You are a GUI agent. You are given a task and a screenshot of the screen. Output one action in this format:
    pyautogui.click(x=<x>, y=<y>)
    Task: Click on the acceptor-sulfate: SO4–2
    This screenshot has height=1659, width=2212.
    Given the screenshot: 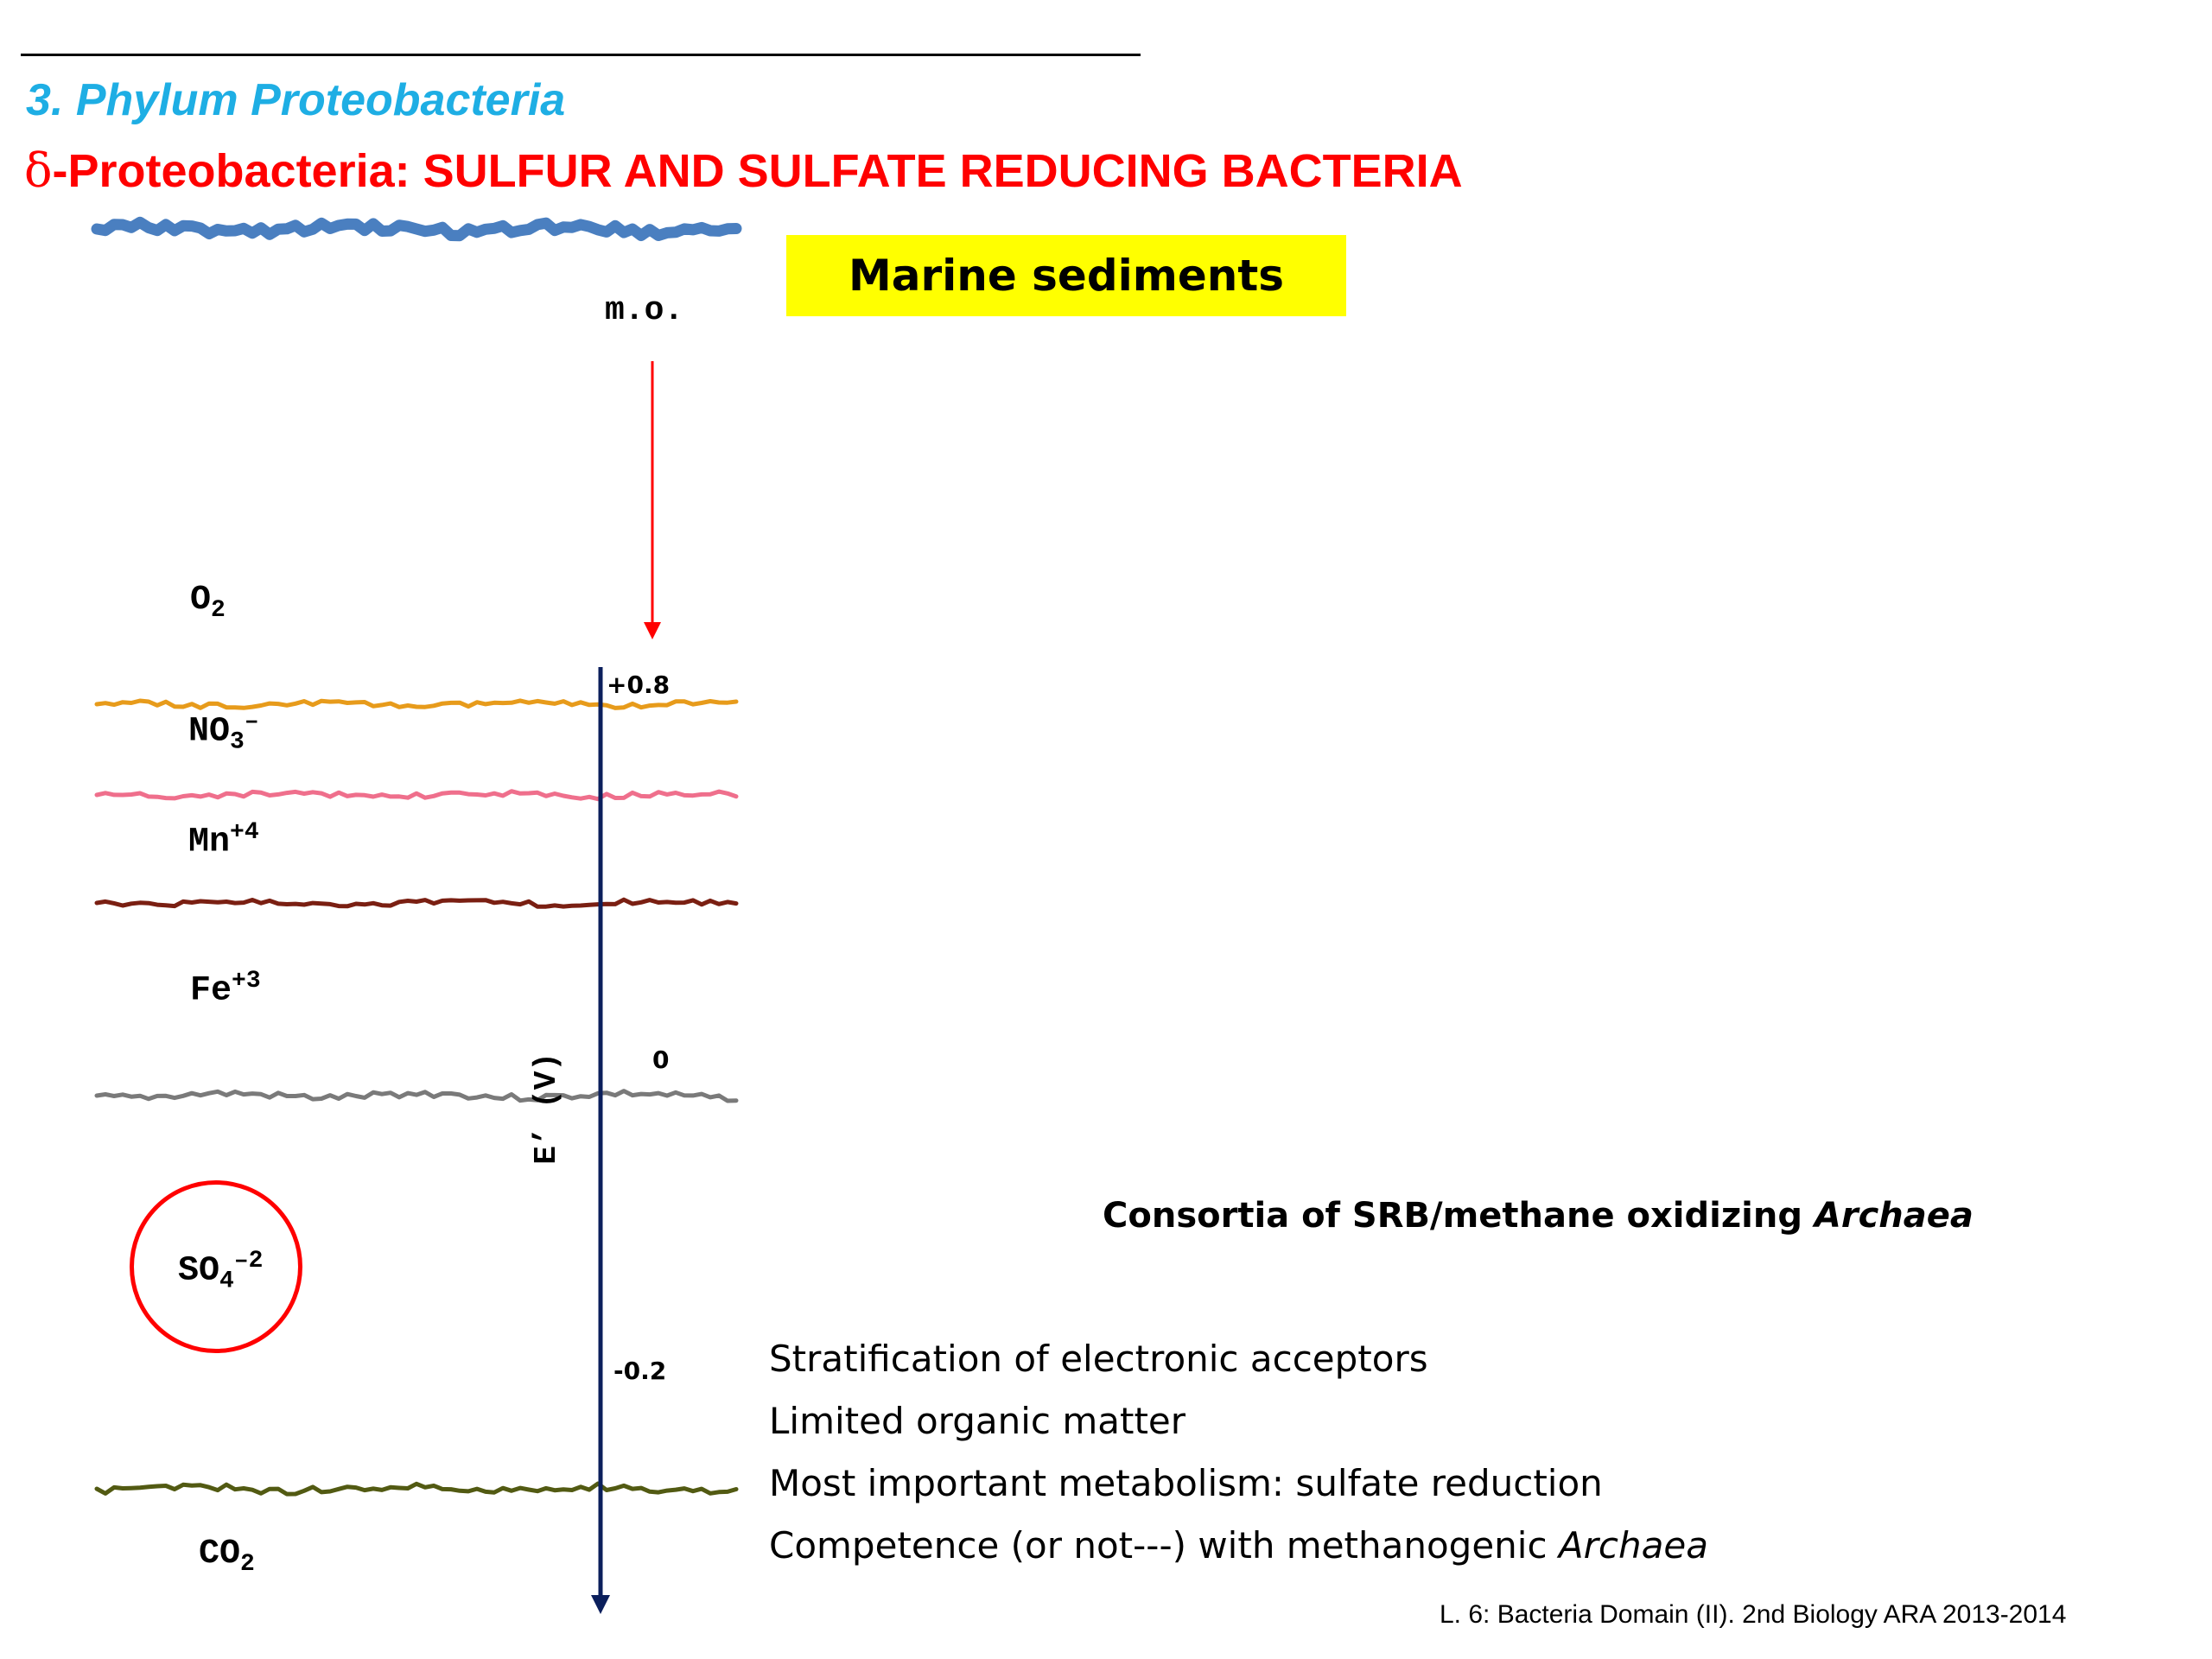 What is the action you would take?
    pyautogui.click(x=221, y=1271)
    